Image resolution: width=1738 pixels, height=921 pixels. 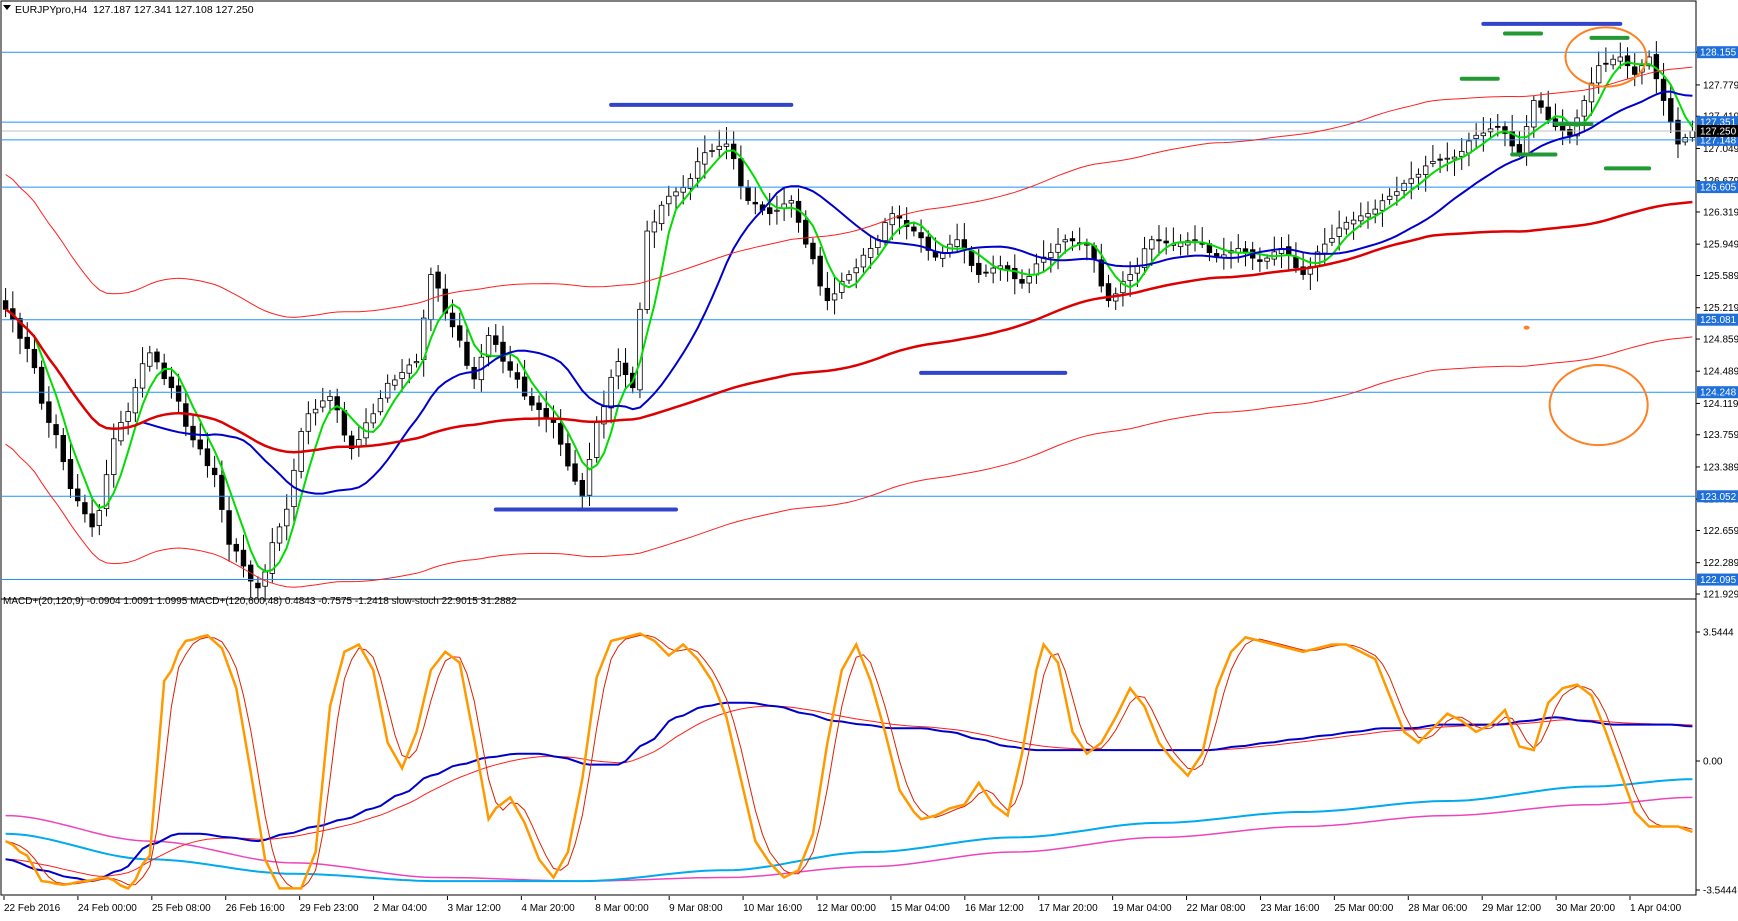 What do you see at coordinates (1718, 580) in the screenshot?
I see `price-level-tag-label: 122.095` at bounding box center [1718, 580].